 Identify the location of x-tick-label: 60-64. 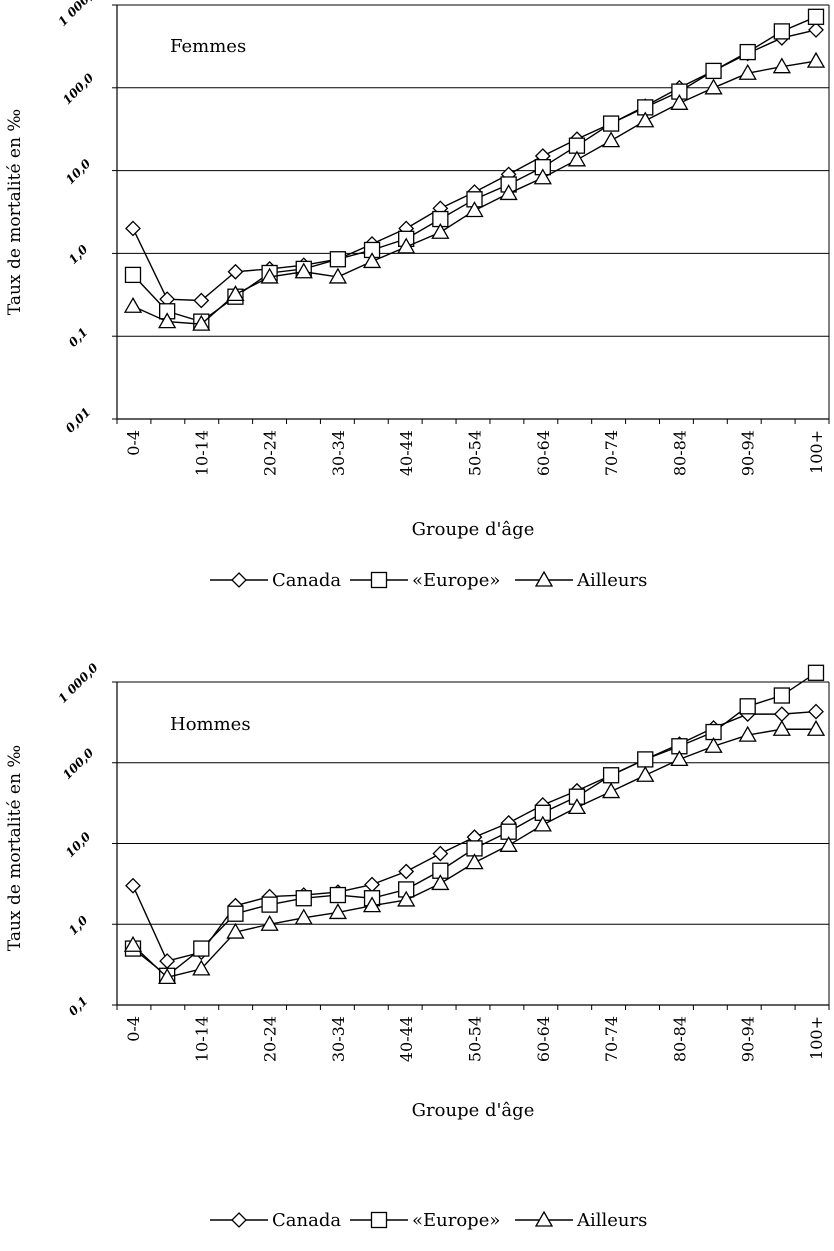
(543, 1039).